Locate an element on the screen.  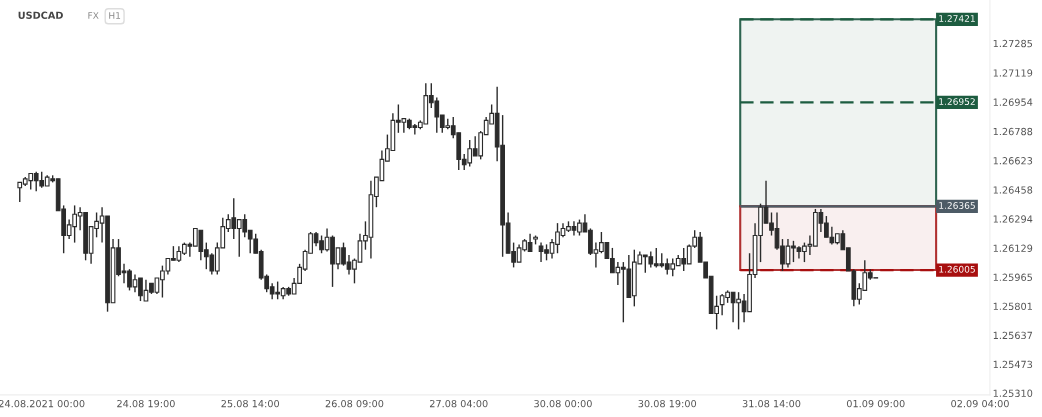
y-tick-label: 1.25965 is located at coordinates (1013, 277).